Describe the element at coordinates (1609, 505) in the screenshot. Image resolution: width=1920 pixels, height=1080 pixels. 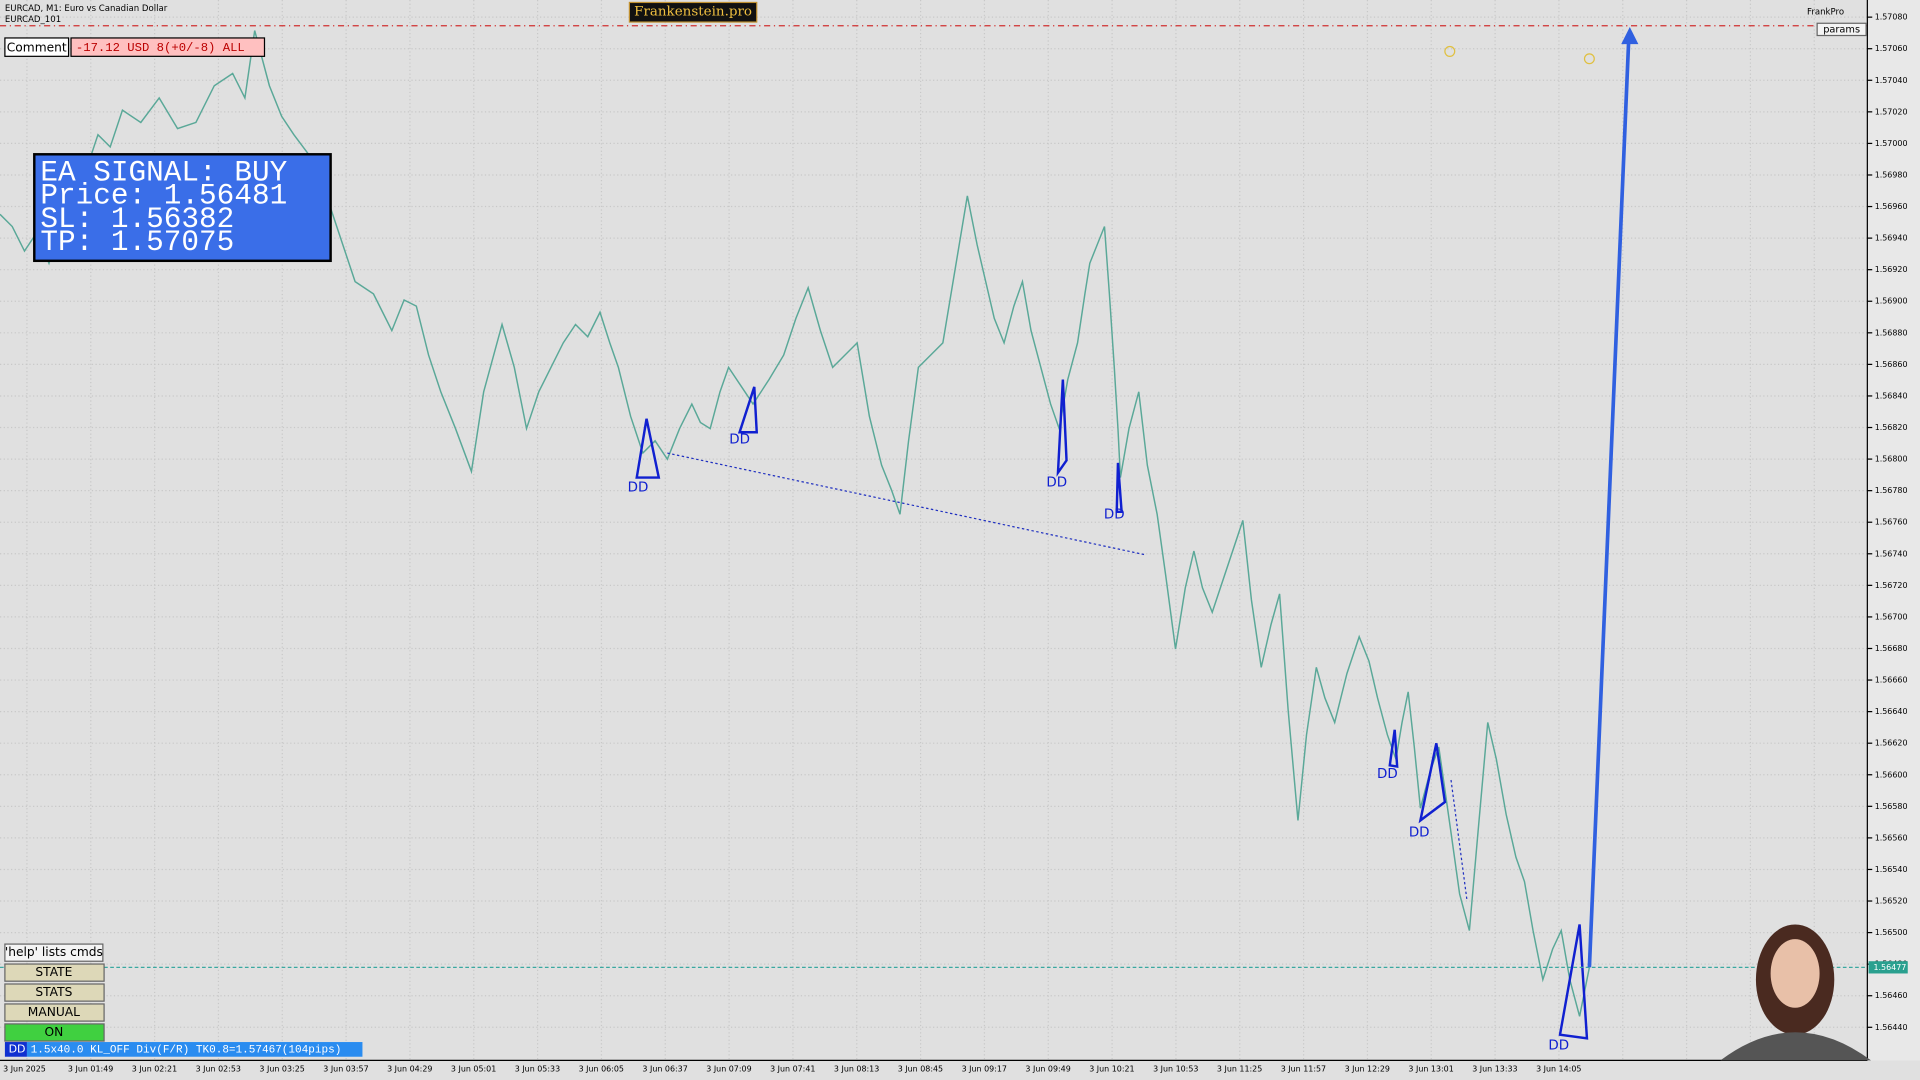
I see `buy-arrow` at that location.